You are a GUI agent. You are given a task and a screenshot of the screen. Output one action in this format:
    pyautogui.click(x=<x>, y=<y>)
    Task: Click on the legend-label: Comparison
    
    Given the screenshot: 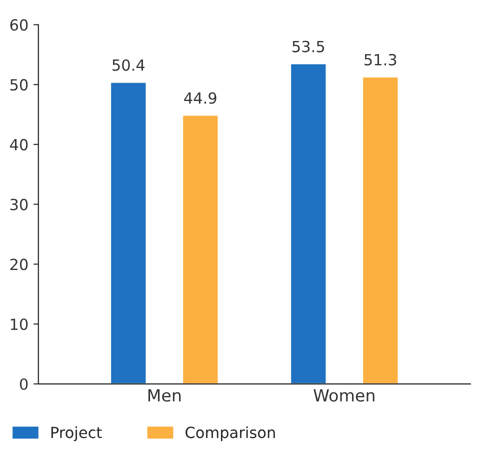 What is the action you would take?
    pyautogui.click(x=230, y=434)
    